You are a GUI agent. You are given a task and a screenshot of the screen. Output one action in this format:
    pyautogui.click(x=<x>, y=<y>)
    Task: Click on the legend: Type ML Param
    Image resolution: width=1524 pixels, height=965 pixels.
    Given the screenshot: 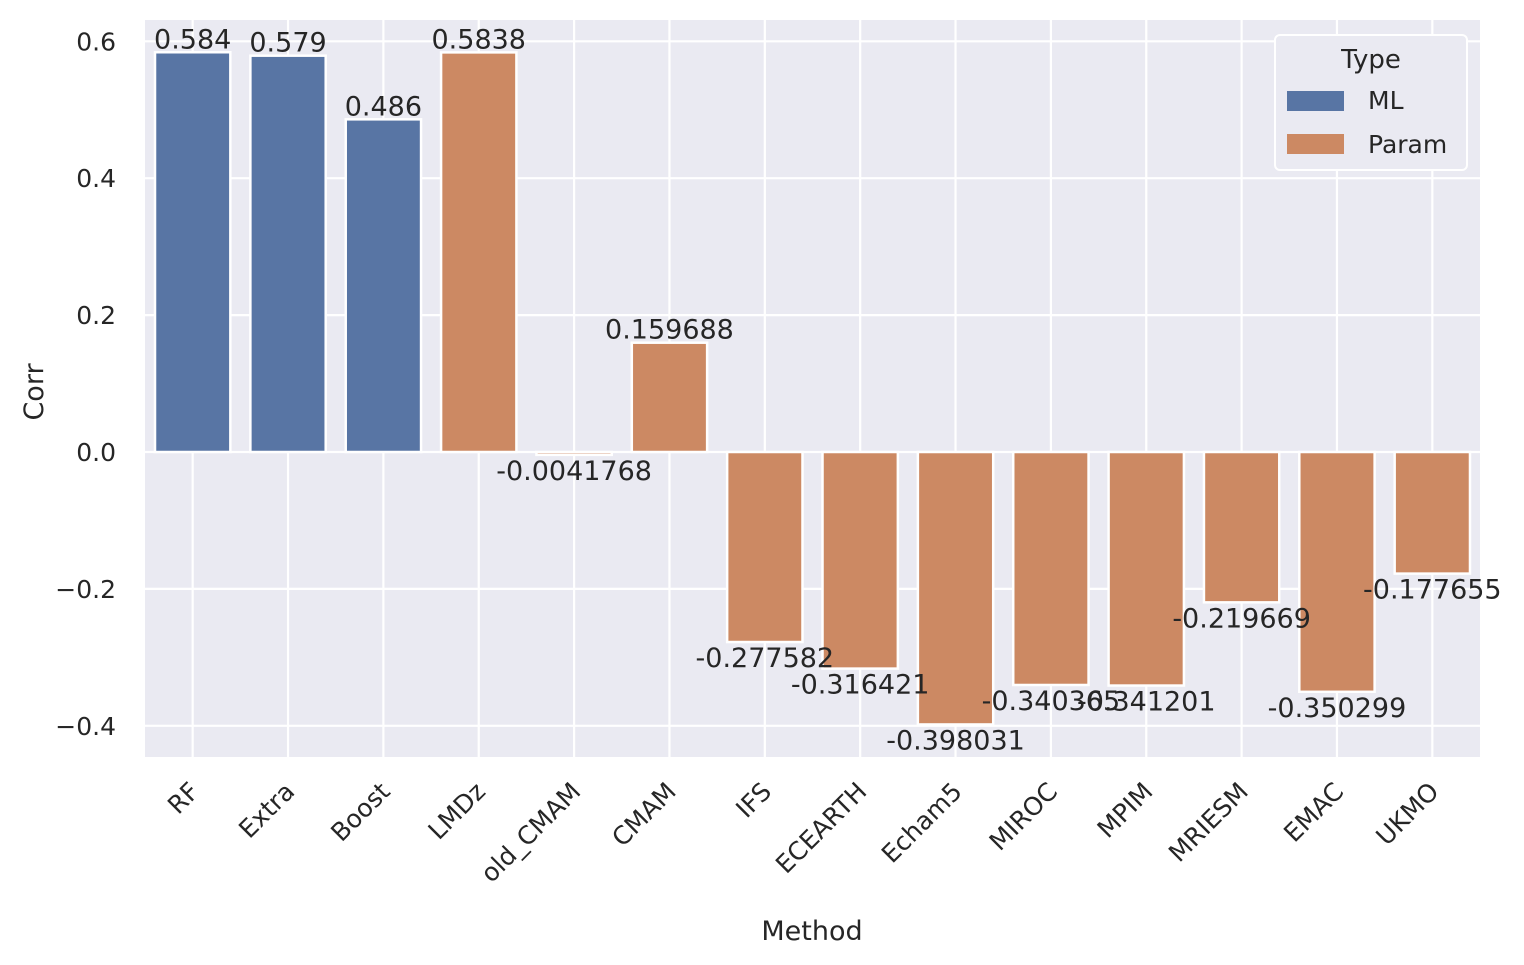 What is the action you would take?
    pyautogui.click(x=1371, y=102)
    